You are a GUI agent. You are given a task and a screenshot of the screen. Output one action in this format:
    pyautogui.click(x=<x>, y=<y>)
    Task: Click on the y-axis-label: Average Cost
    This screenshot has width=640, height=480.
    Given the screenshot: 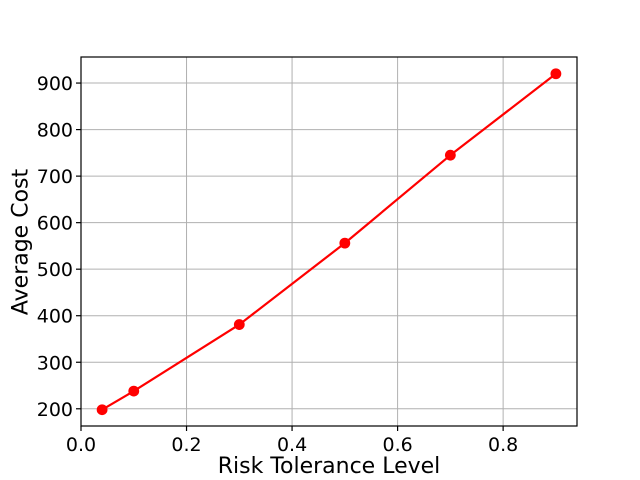 What is the action you would take?
    pyautogui.click(x=21, y=242)
    